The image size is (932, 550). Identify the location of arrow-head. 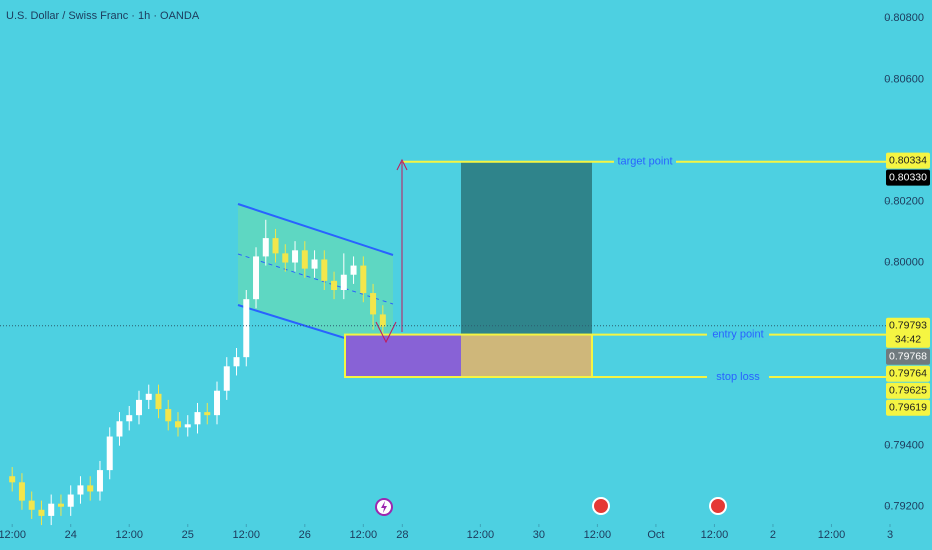
(402, 164).